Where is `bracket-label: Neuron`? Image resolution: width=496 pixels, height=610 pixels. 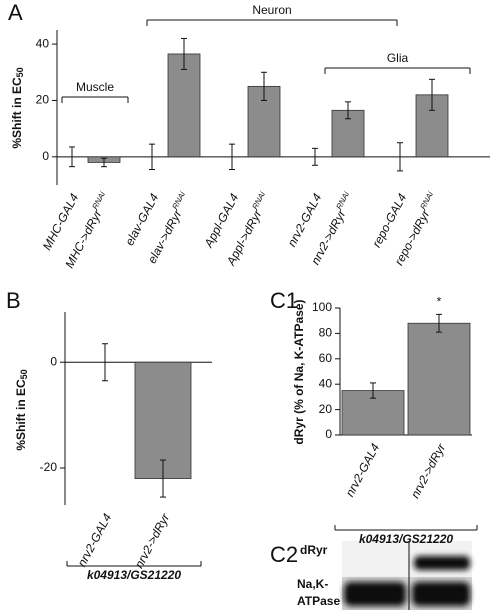 bracket-label: Neuron is located at coordinates (271, 10).